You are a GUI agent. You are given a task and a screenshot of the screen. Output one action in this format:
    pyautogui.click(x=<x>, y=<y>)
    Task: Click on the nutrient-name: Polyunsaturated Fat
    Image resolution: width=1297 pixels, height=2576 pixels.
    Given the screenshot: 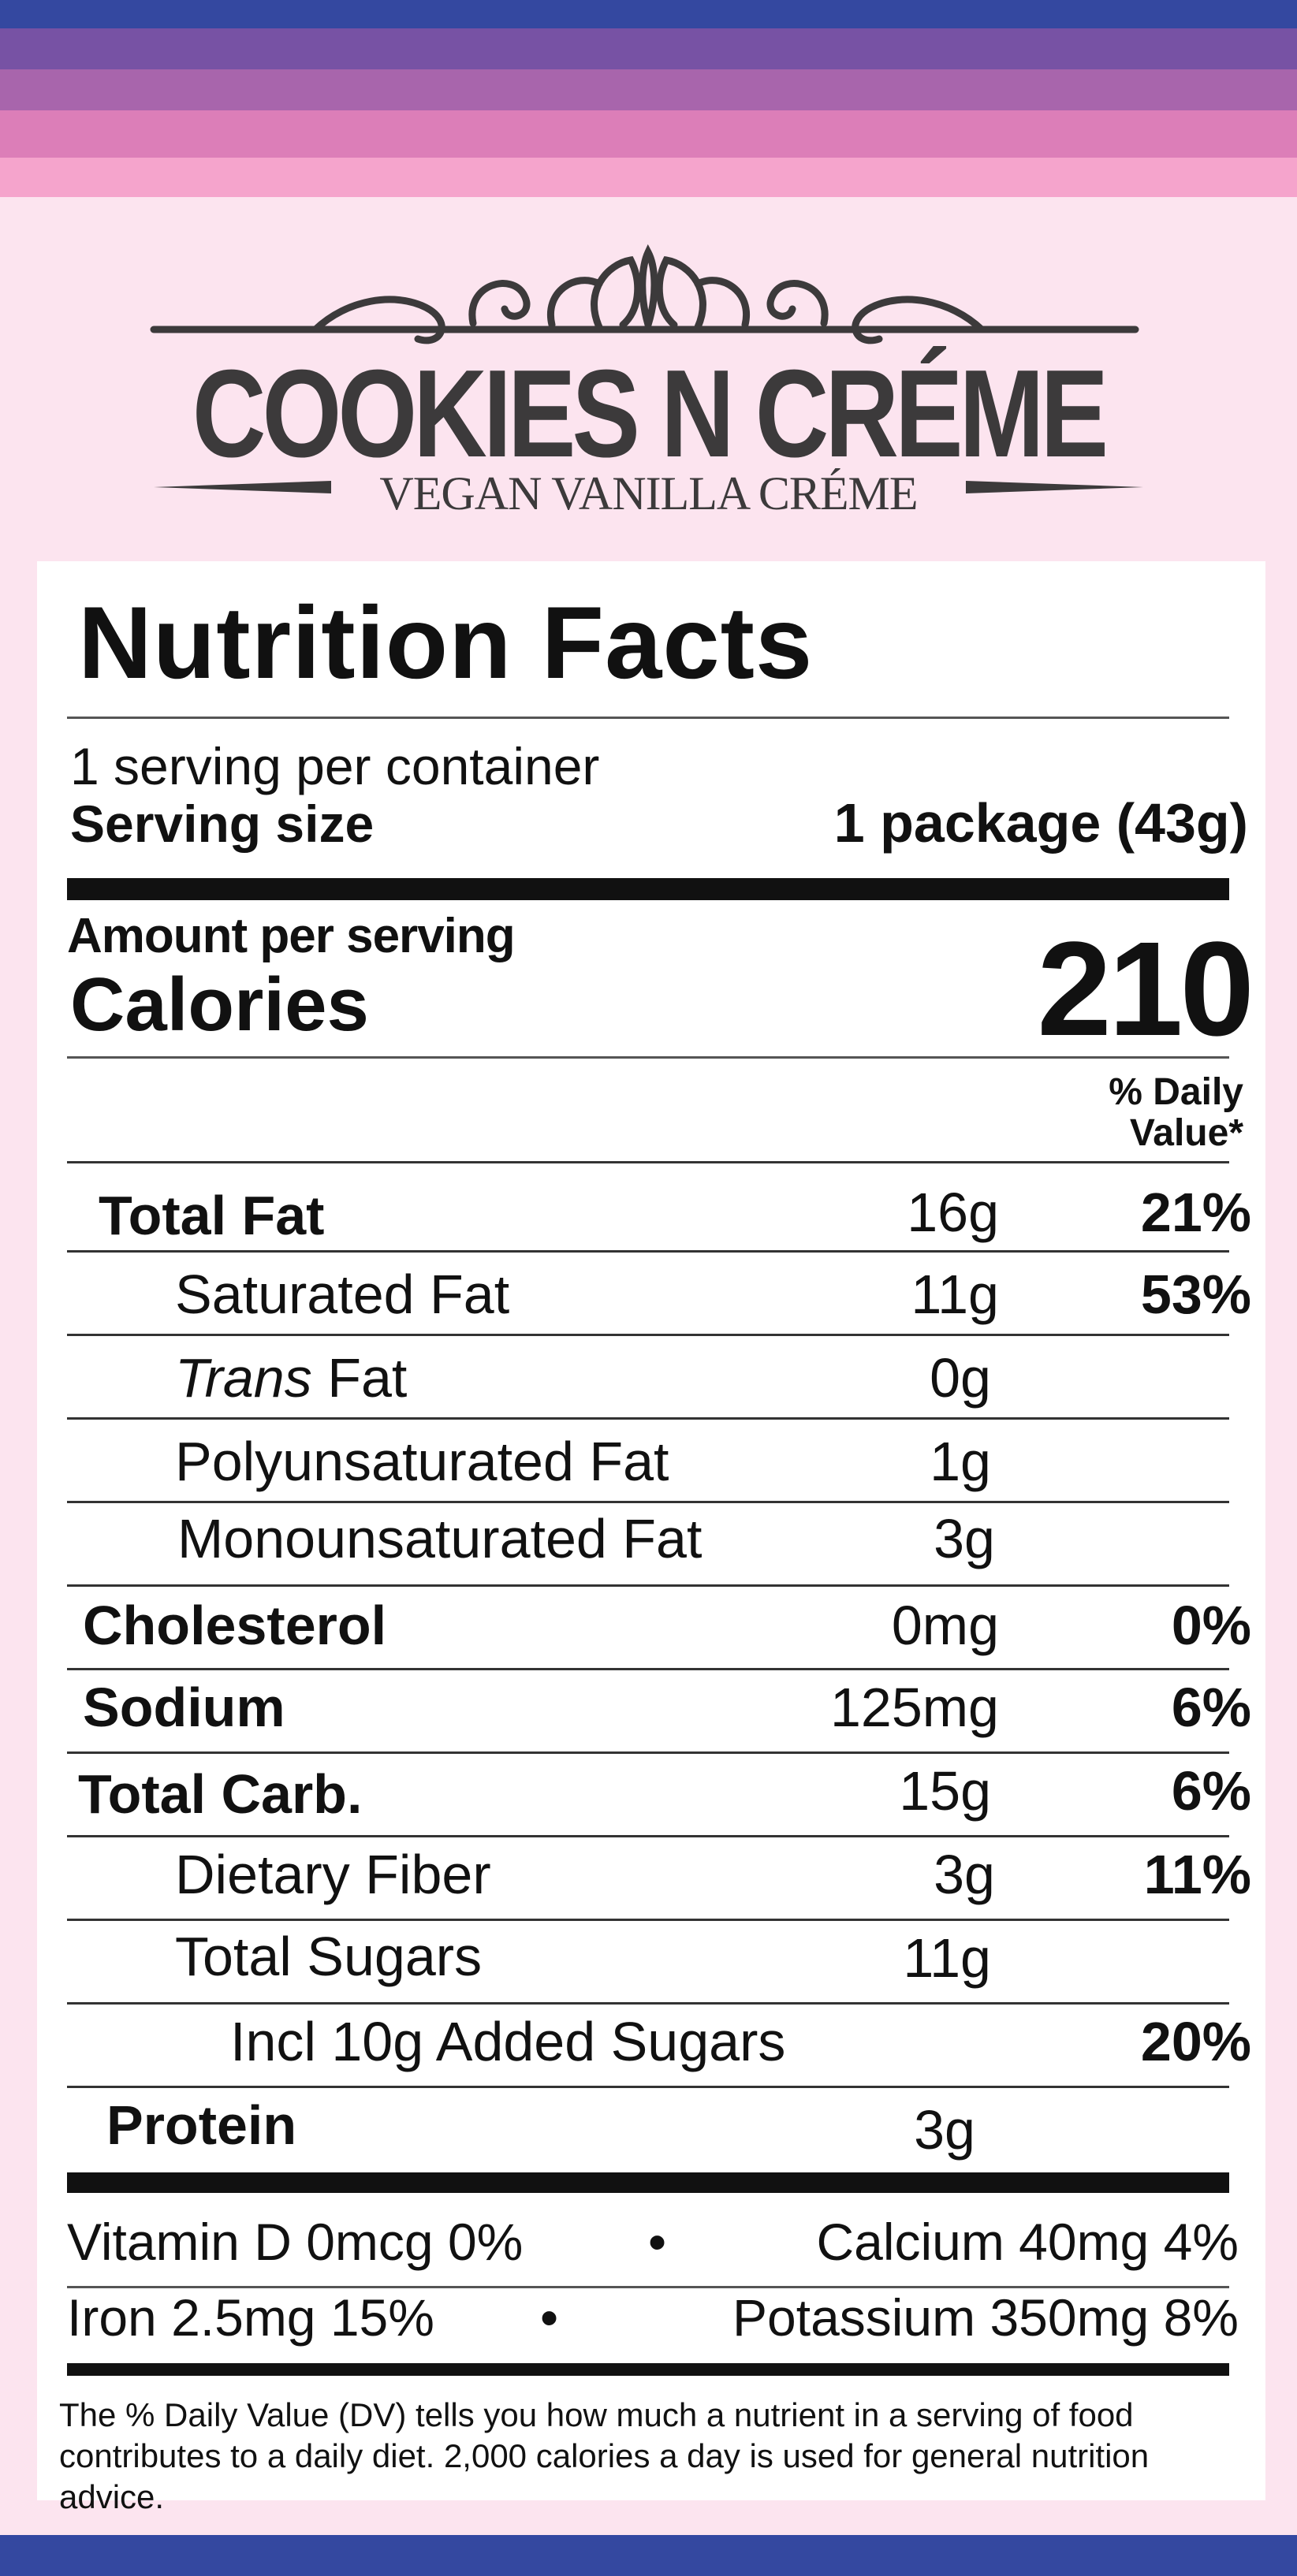 What is the action you would take?
    pyautogui.click(x=422, y=1461)
    